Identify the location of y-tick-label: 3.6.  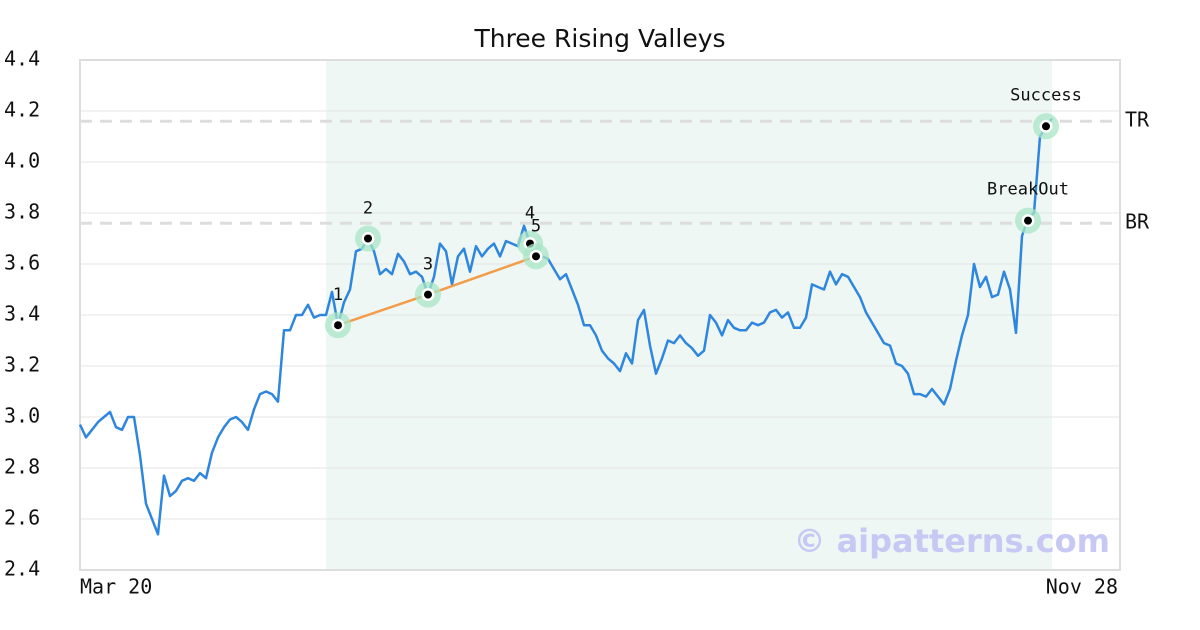
(22, 263).